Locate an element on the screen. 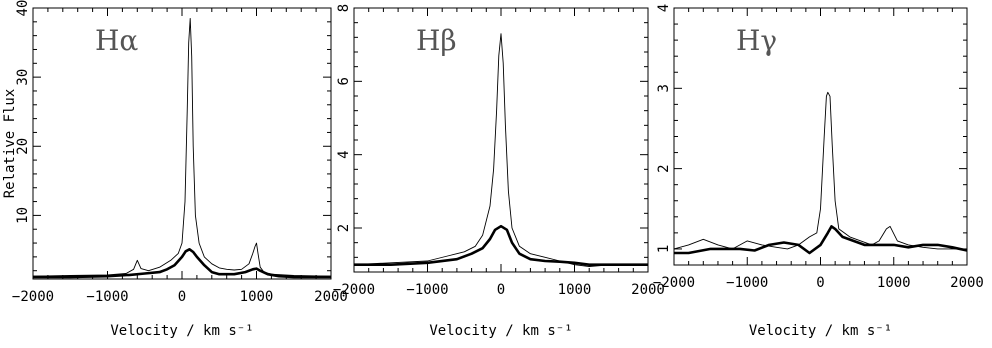  y-tick-label: 10 is located at coordinates (23, 215).